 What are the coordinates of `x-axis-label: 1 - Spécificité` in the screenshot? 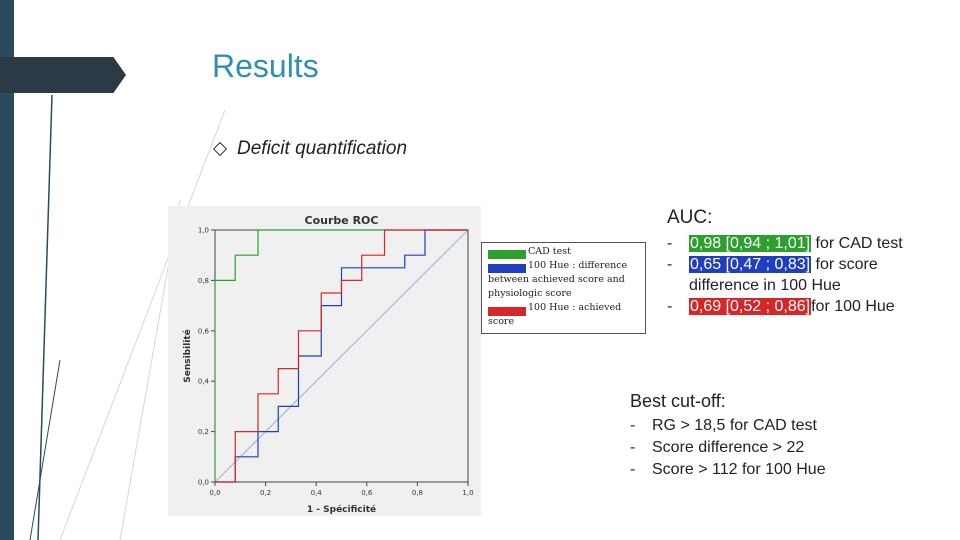 It's located at (341, 509).